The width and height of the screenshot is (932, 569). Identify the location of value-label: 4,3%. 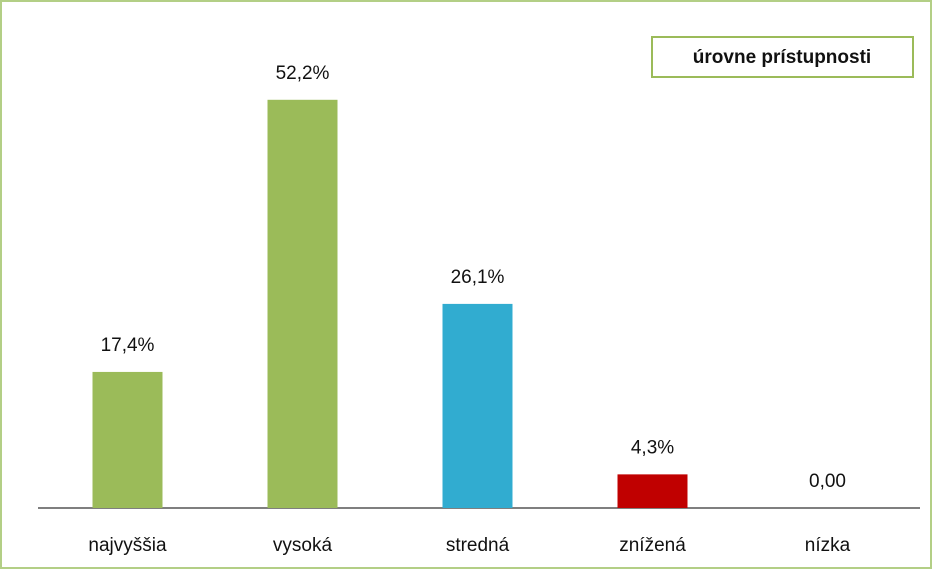
(652, 447).